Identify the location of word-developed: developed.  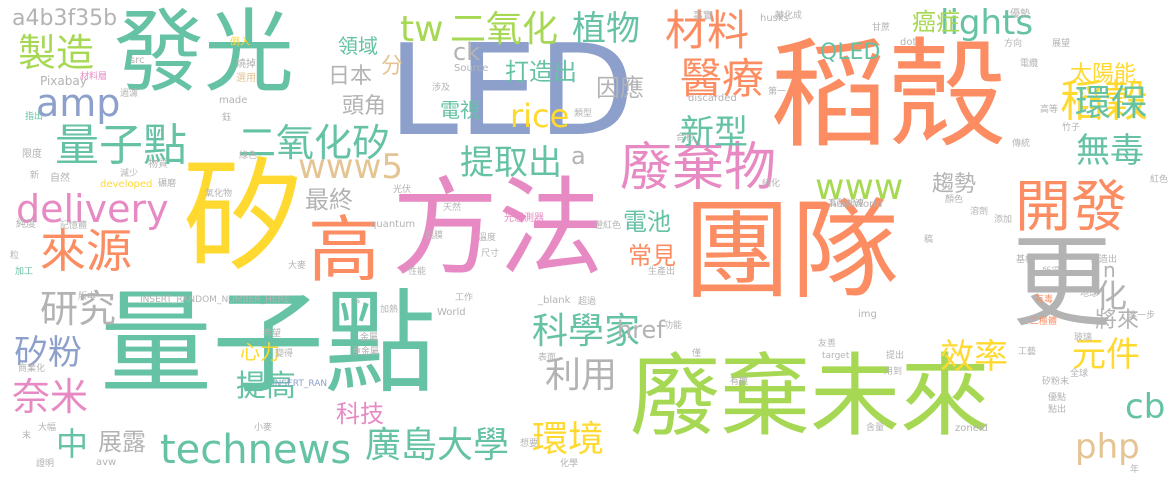
(126, 184).